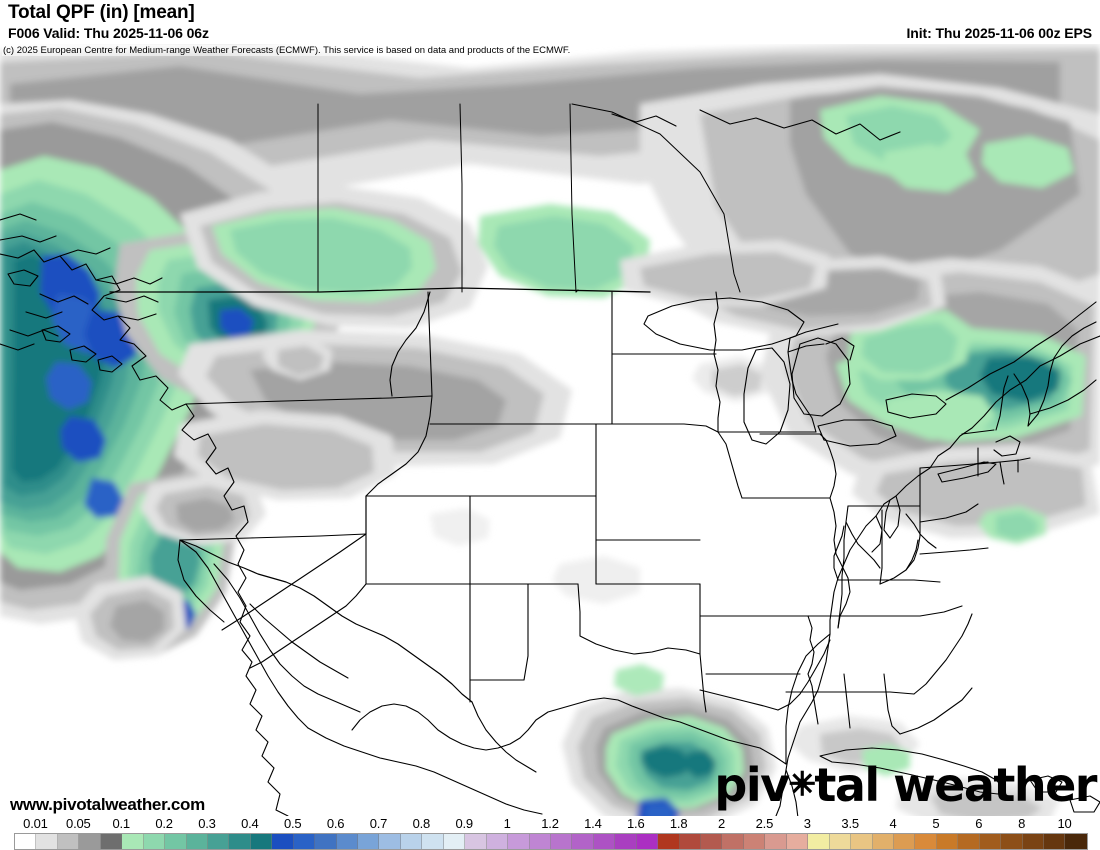  What do you see at coordinates (636, 823) in the screenshot?
I see `colorbar-tick: 1.6` at bounding box center [636, 823].